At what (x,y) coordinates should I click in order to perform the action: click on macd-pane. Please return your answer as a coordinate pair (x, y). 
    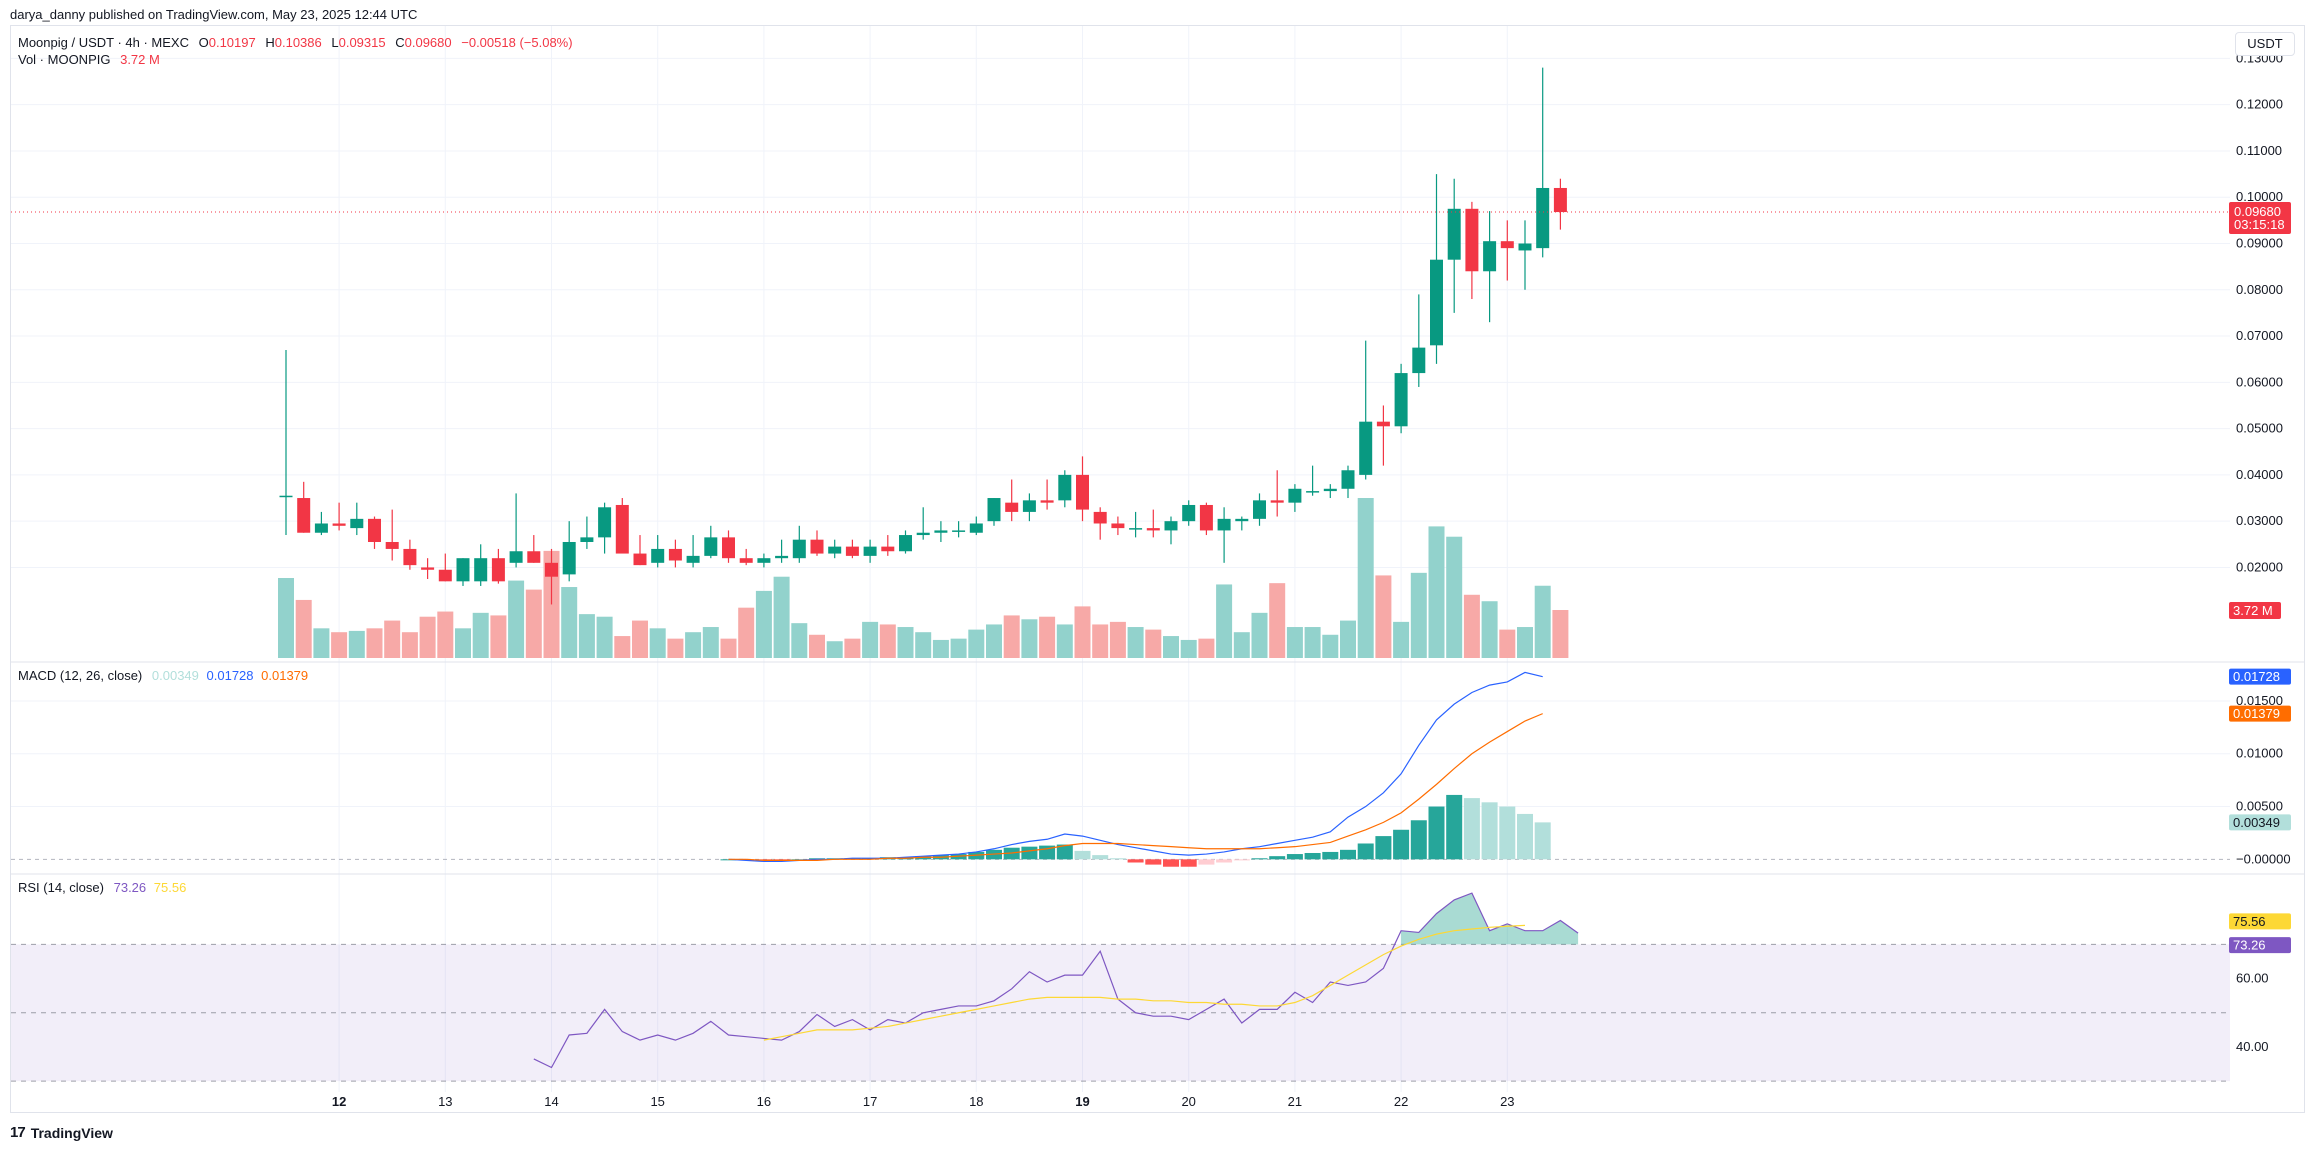
    Looking at the image, I should click on (1135, 769).